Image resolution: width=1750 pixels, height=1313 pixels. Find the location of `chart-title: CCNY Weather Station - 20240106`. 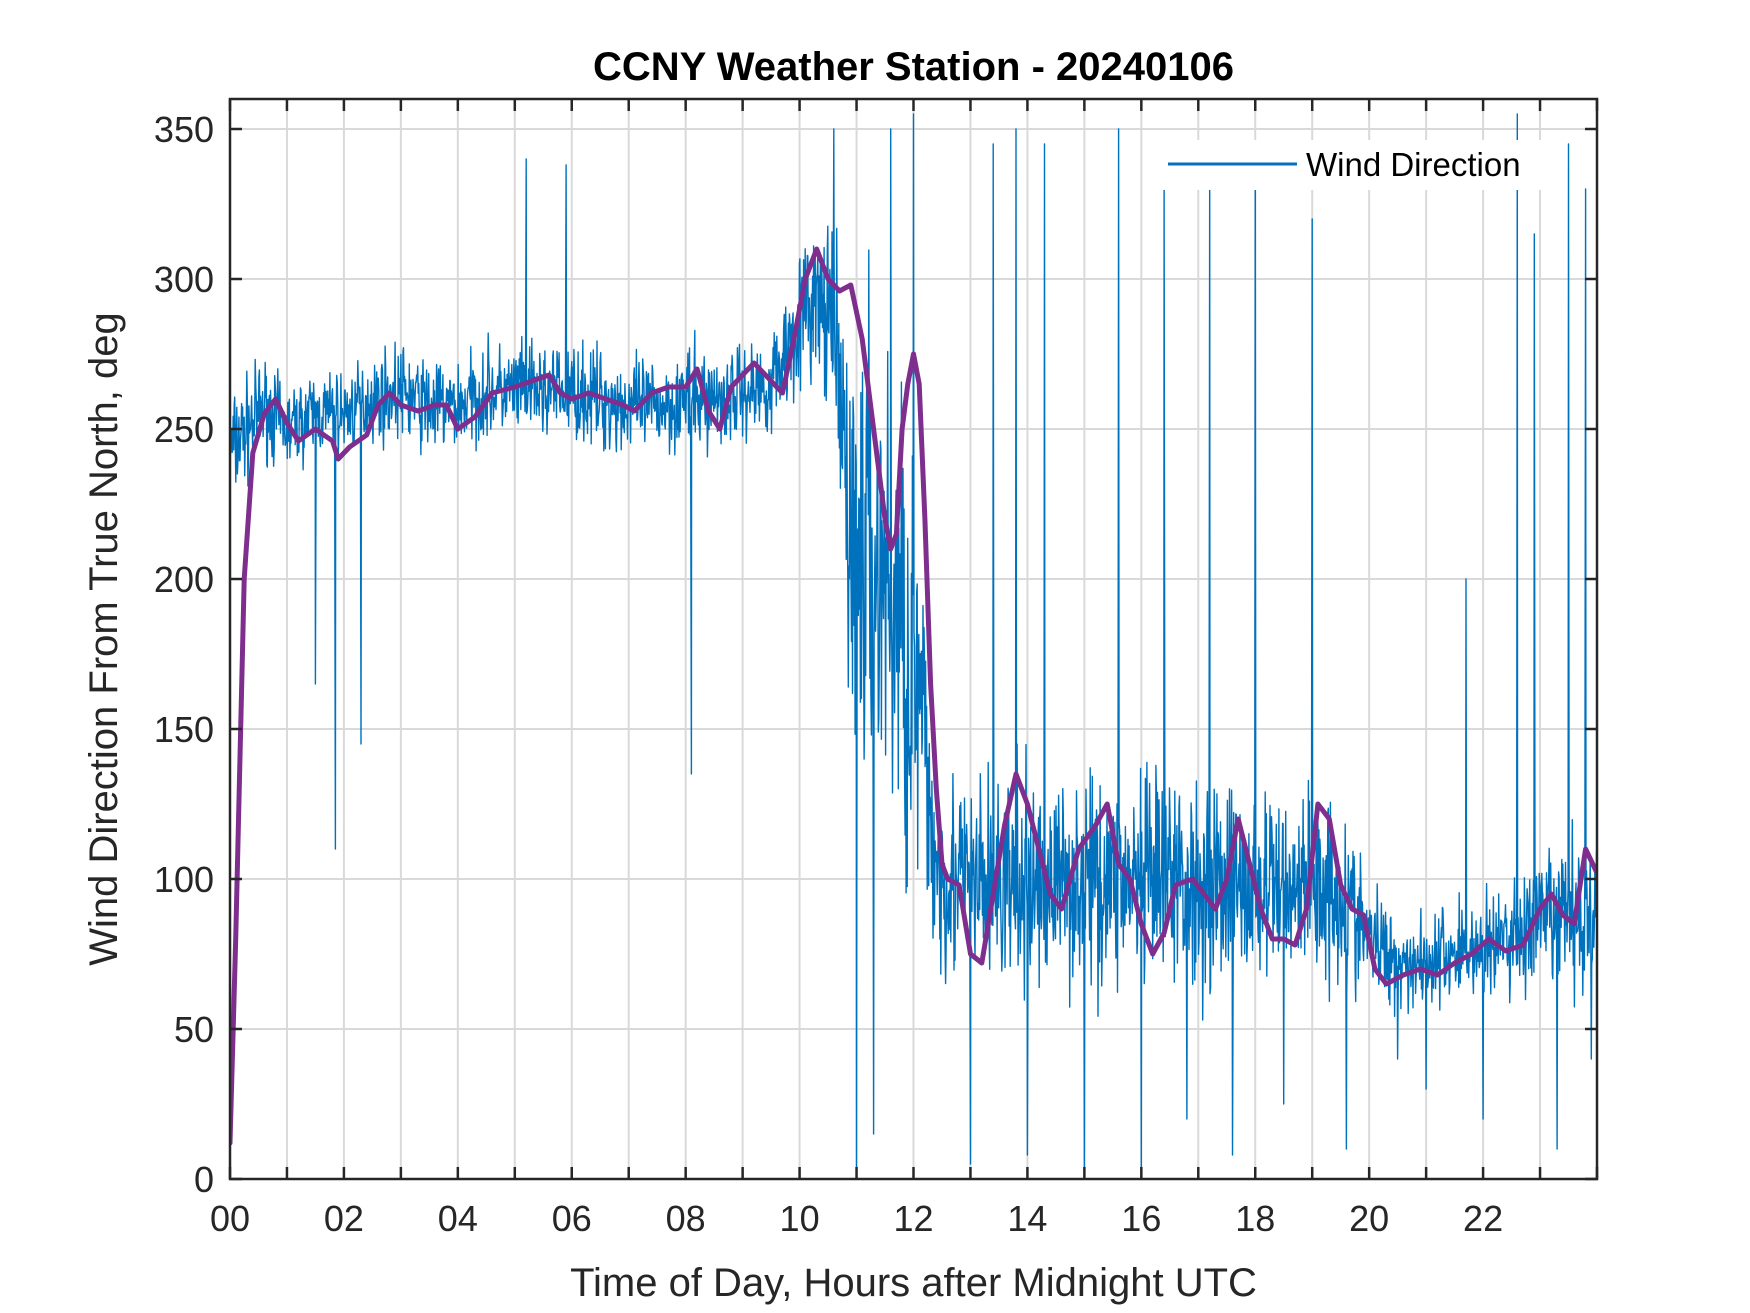

chart-title: CCNY Weather Station - 20240106 is located at coordinates (913, 67).